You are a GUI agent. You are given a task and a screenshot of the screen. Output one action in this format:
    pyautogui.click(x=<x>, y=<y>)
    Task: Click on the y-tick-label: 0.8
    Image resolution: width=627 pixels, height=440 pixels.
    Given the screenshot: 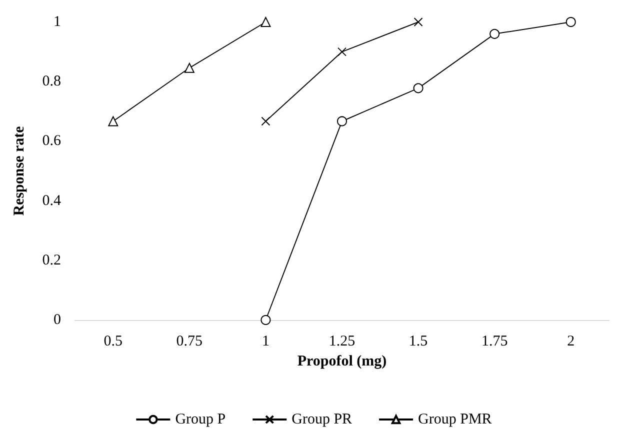 What is the action you would take?
    pyautogui.click(x=51, y=82)
    